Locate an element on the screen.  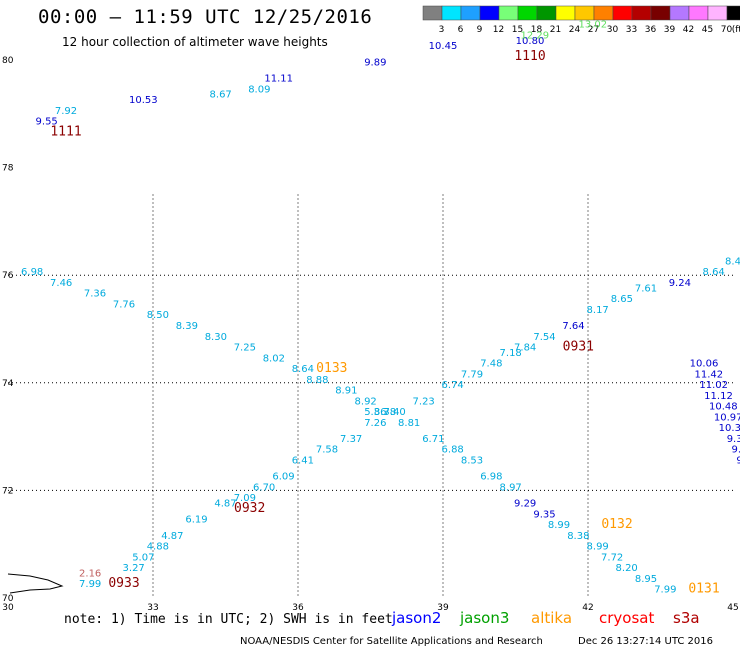
data-point-label: 8.99 is located at coordinates (598, 547).